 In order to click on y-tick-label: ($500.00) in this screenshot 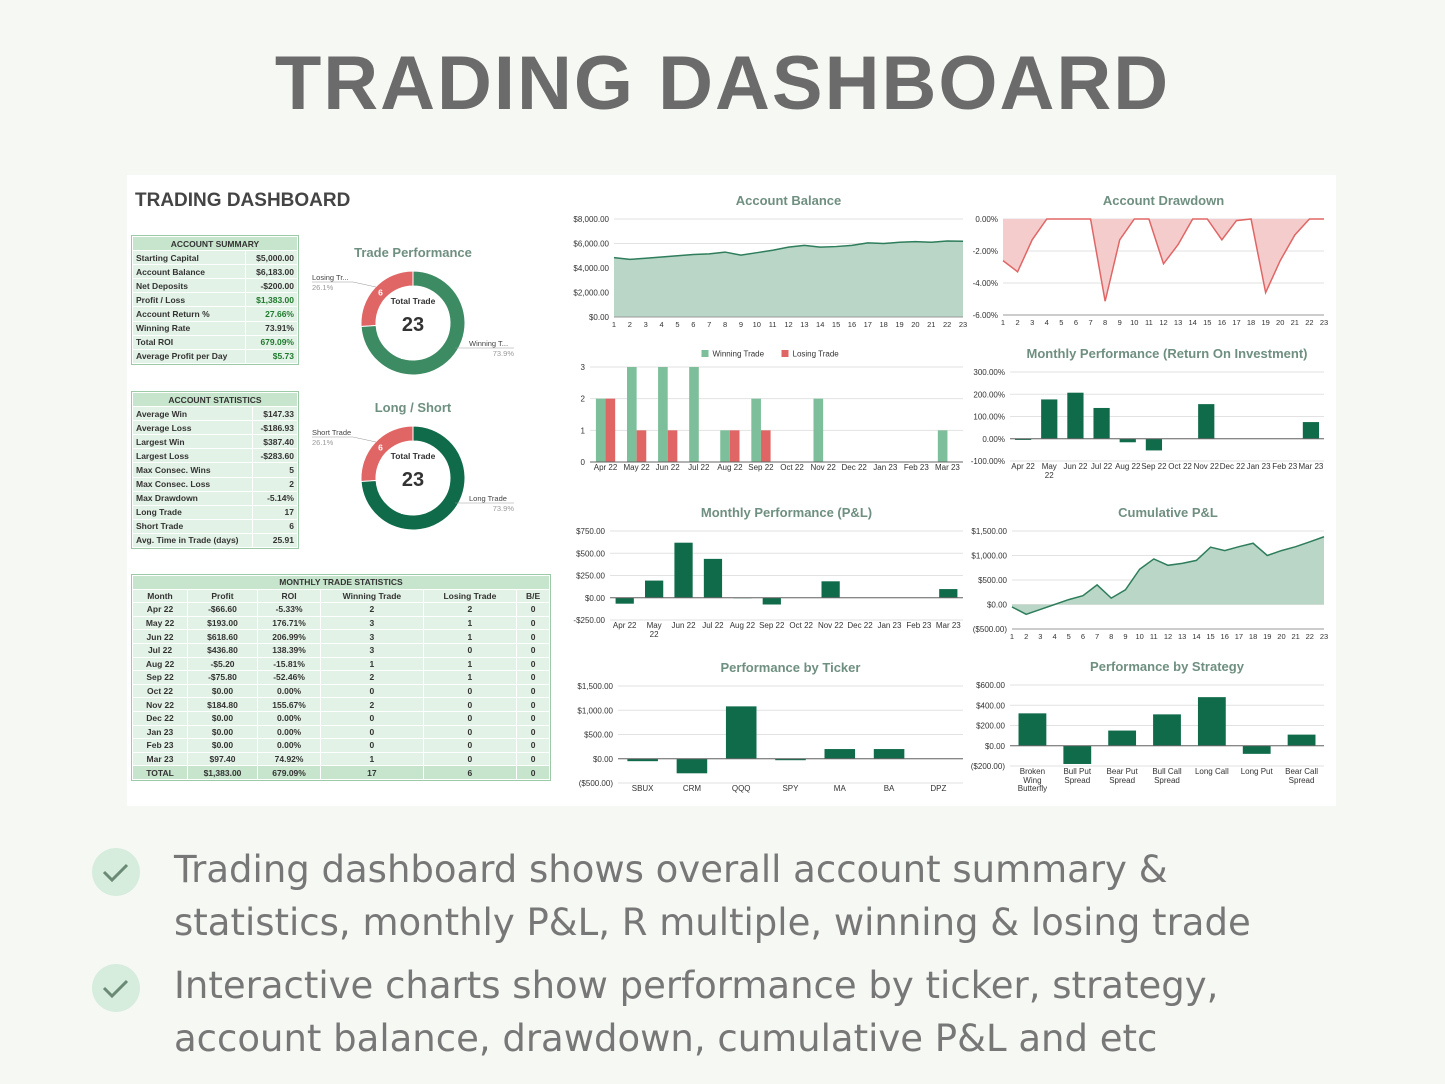, I will do `click(990, 629)`.